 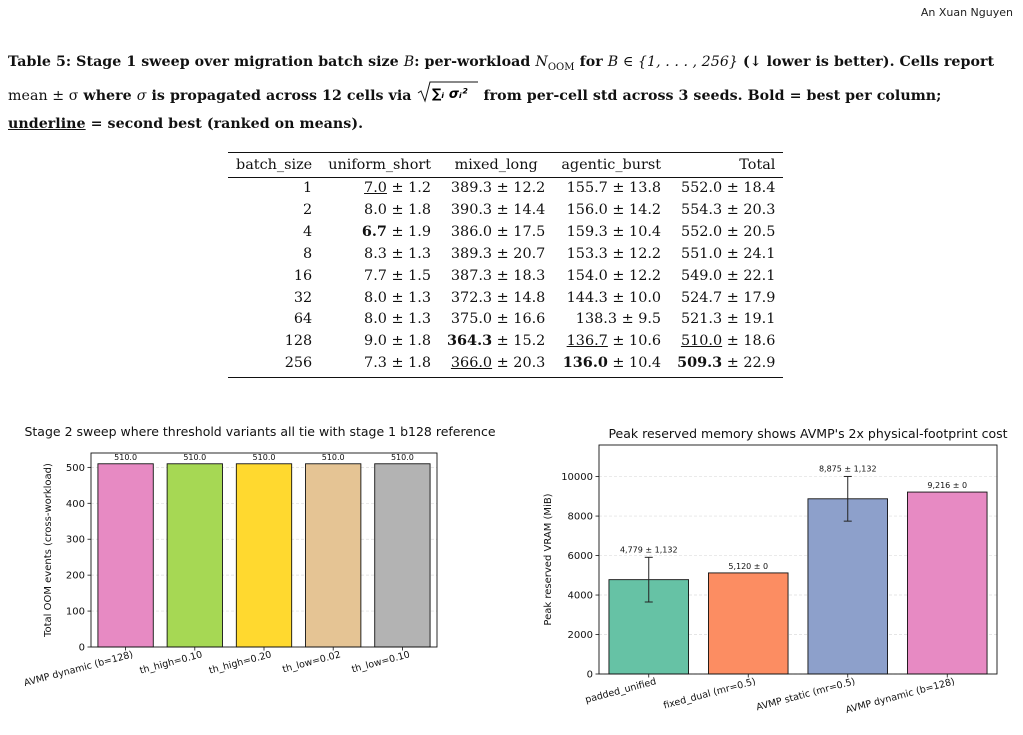 I want to click on table-cell: 372.3 ± 14.8, so click(x=496, y=299).